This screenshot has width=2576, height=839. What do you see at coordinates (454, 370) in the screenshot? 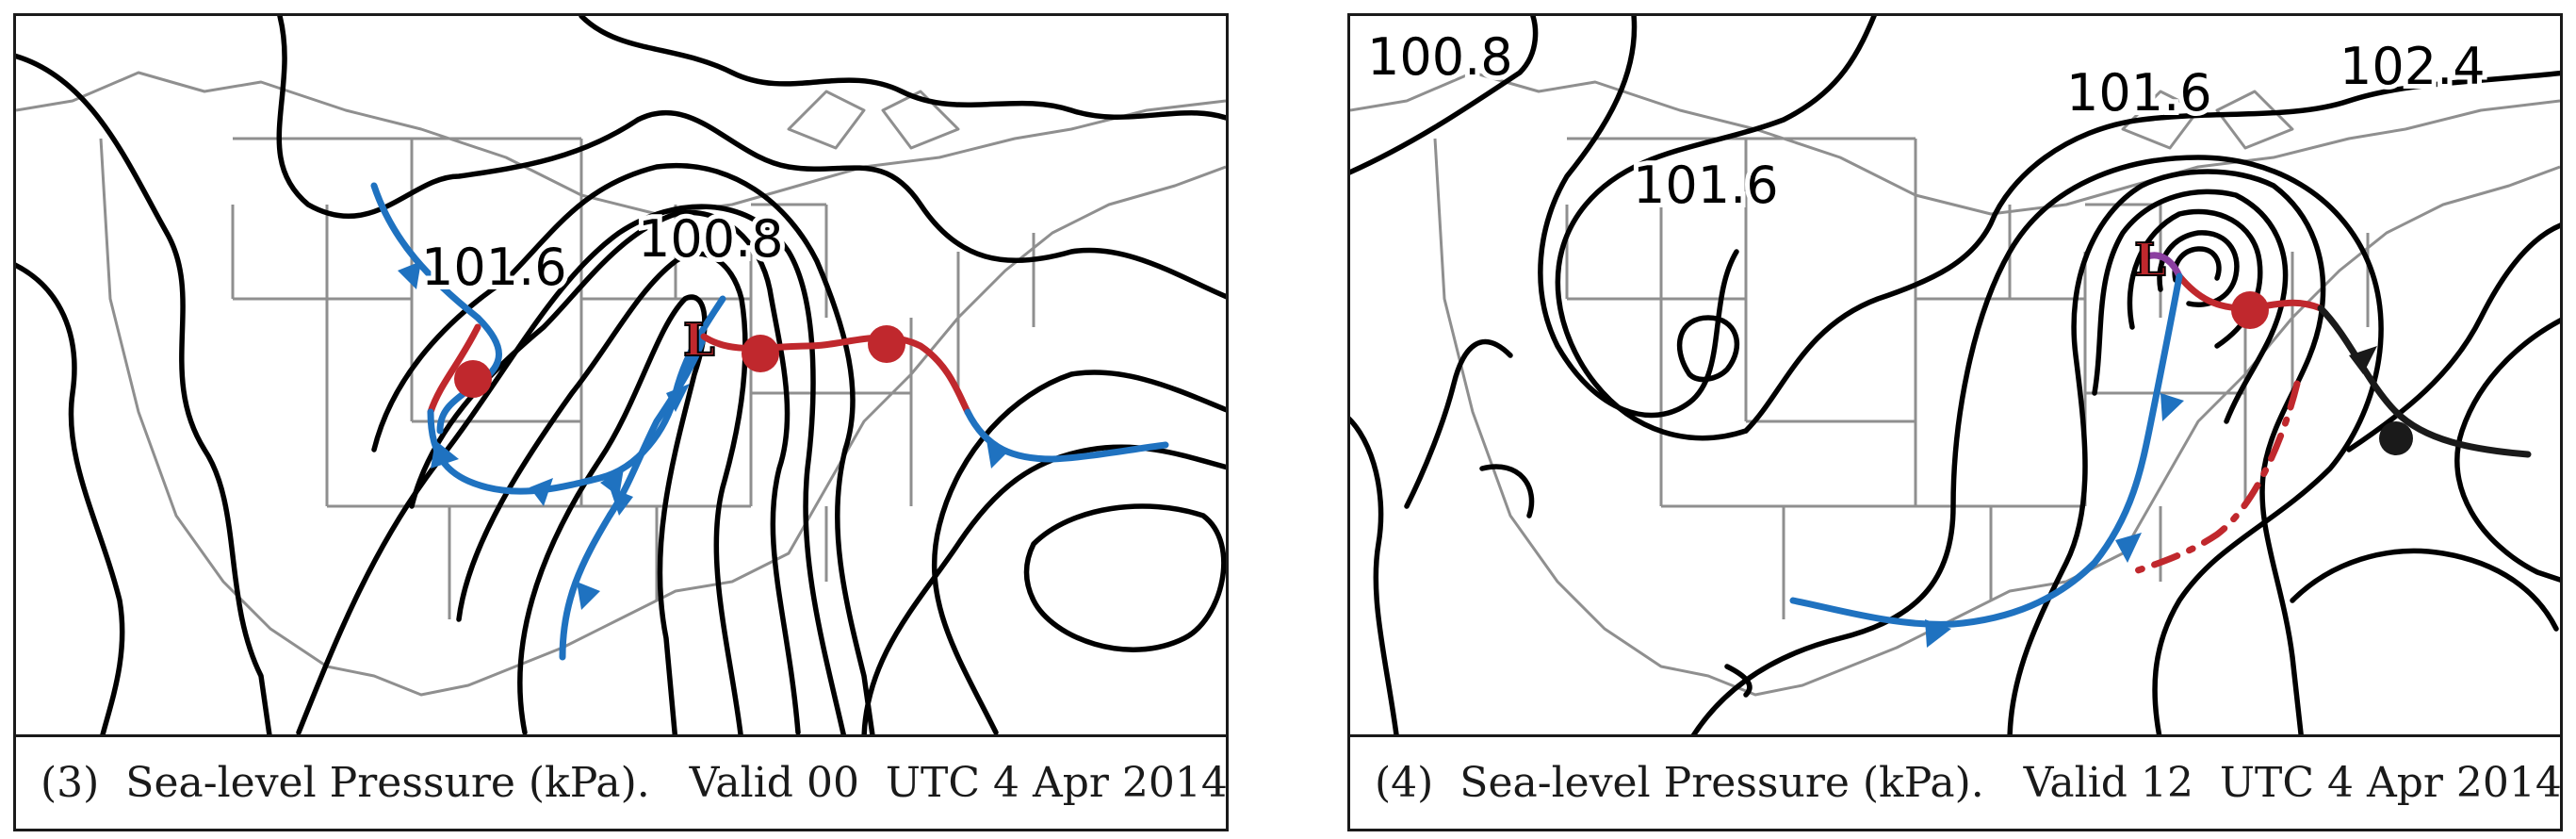
I see `warm-front-west` at bounding box center [454, 370].